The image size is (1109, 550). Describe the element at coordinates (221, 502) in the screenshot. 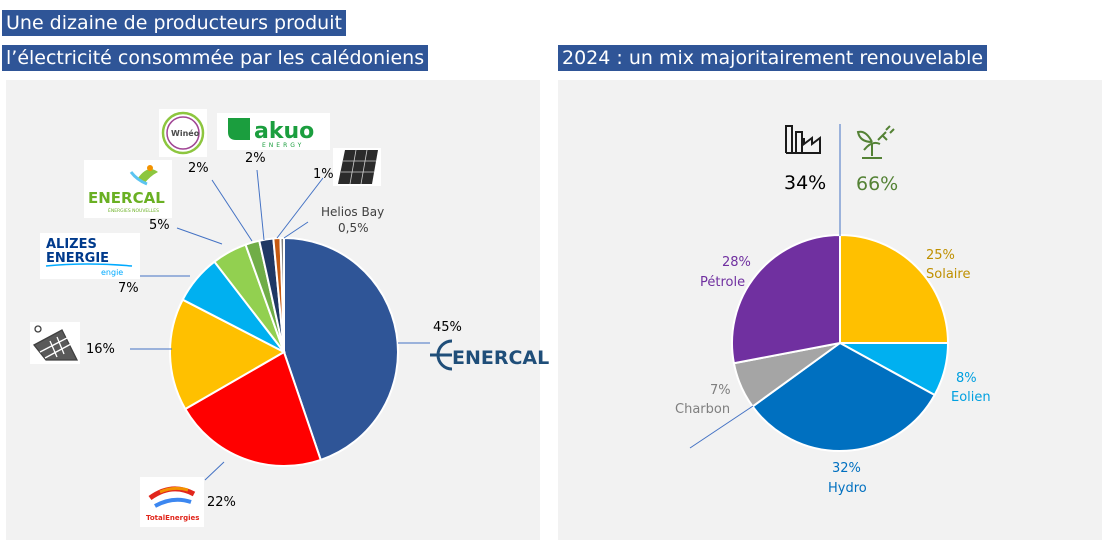

I see `label-total: 22%` at that location.